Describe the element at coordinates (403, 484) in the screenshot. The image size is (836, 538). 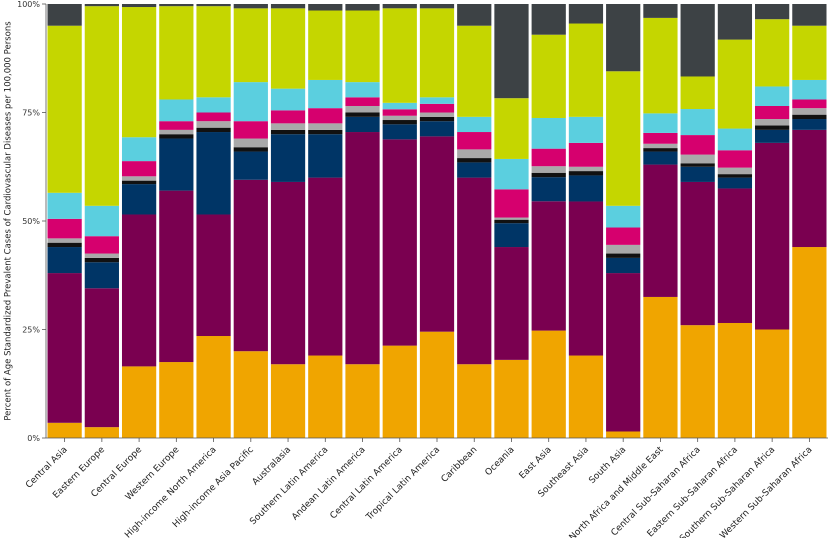
I see `x-tick-label: Tropical Latin America` at that location.